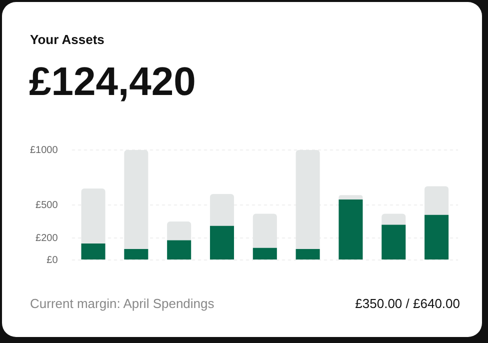 This screenshot has height=343, width=488. What do you see at coordinates (407, 303) in the screenshot?
I see `text: £350.00 / £640.00` at bounding box center [407, 303].